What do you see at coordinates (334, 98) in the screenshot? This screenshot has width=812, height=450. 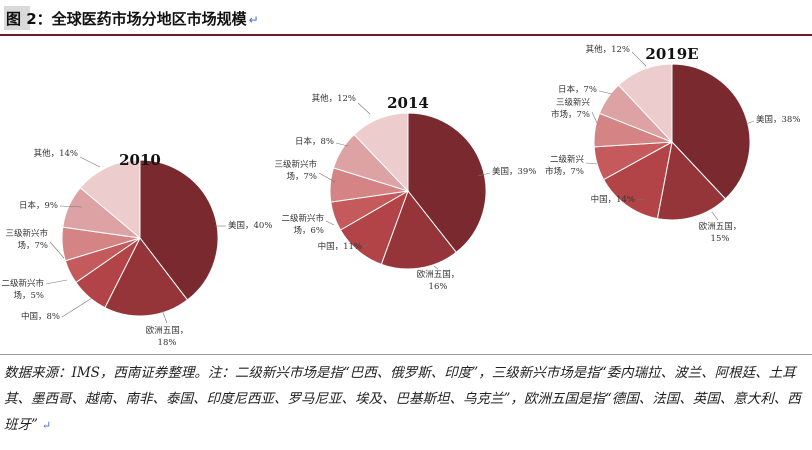 I see `slice-label-2014-7: 其他，12%` at bounding box center [334, 98].